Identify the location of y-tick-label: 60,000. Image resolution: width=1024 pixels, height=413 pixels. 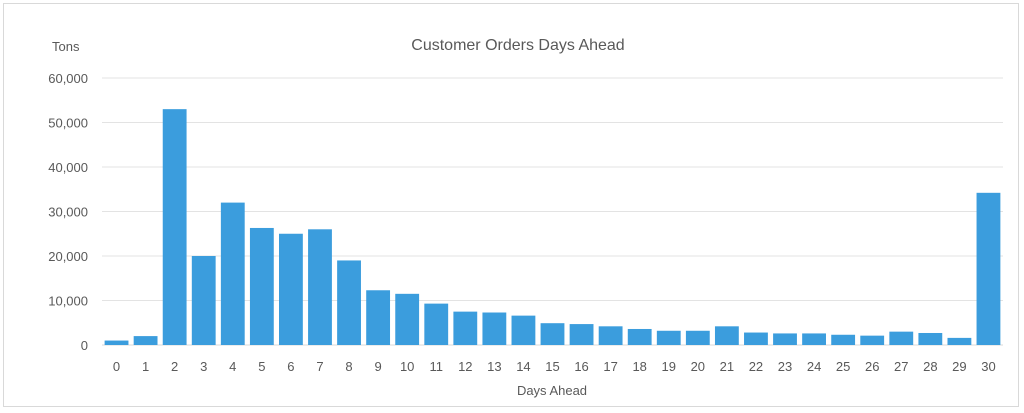
(68, 78).